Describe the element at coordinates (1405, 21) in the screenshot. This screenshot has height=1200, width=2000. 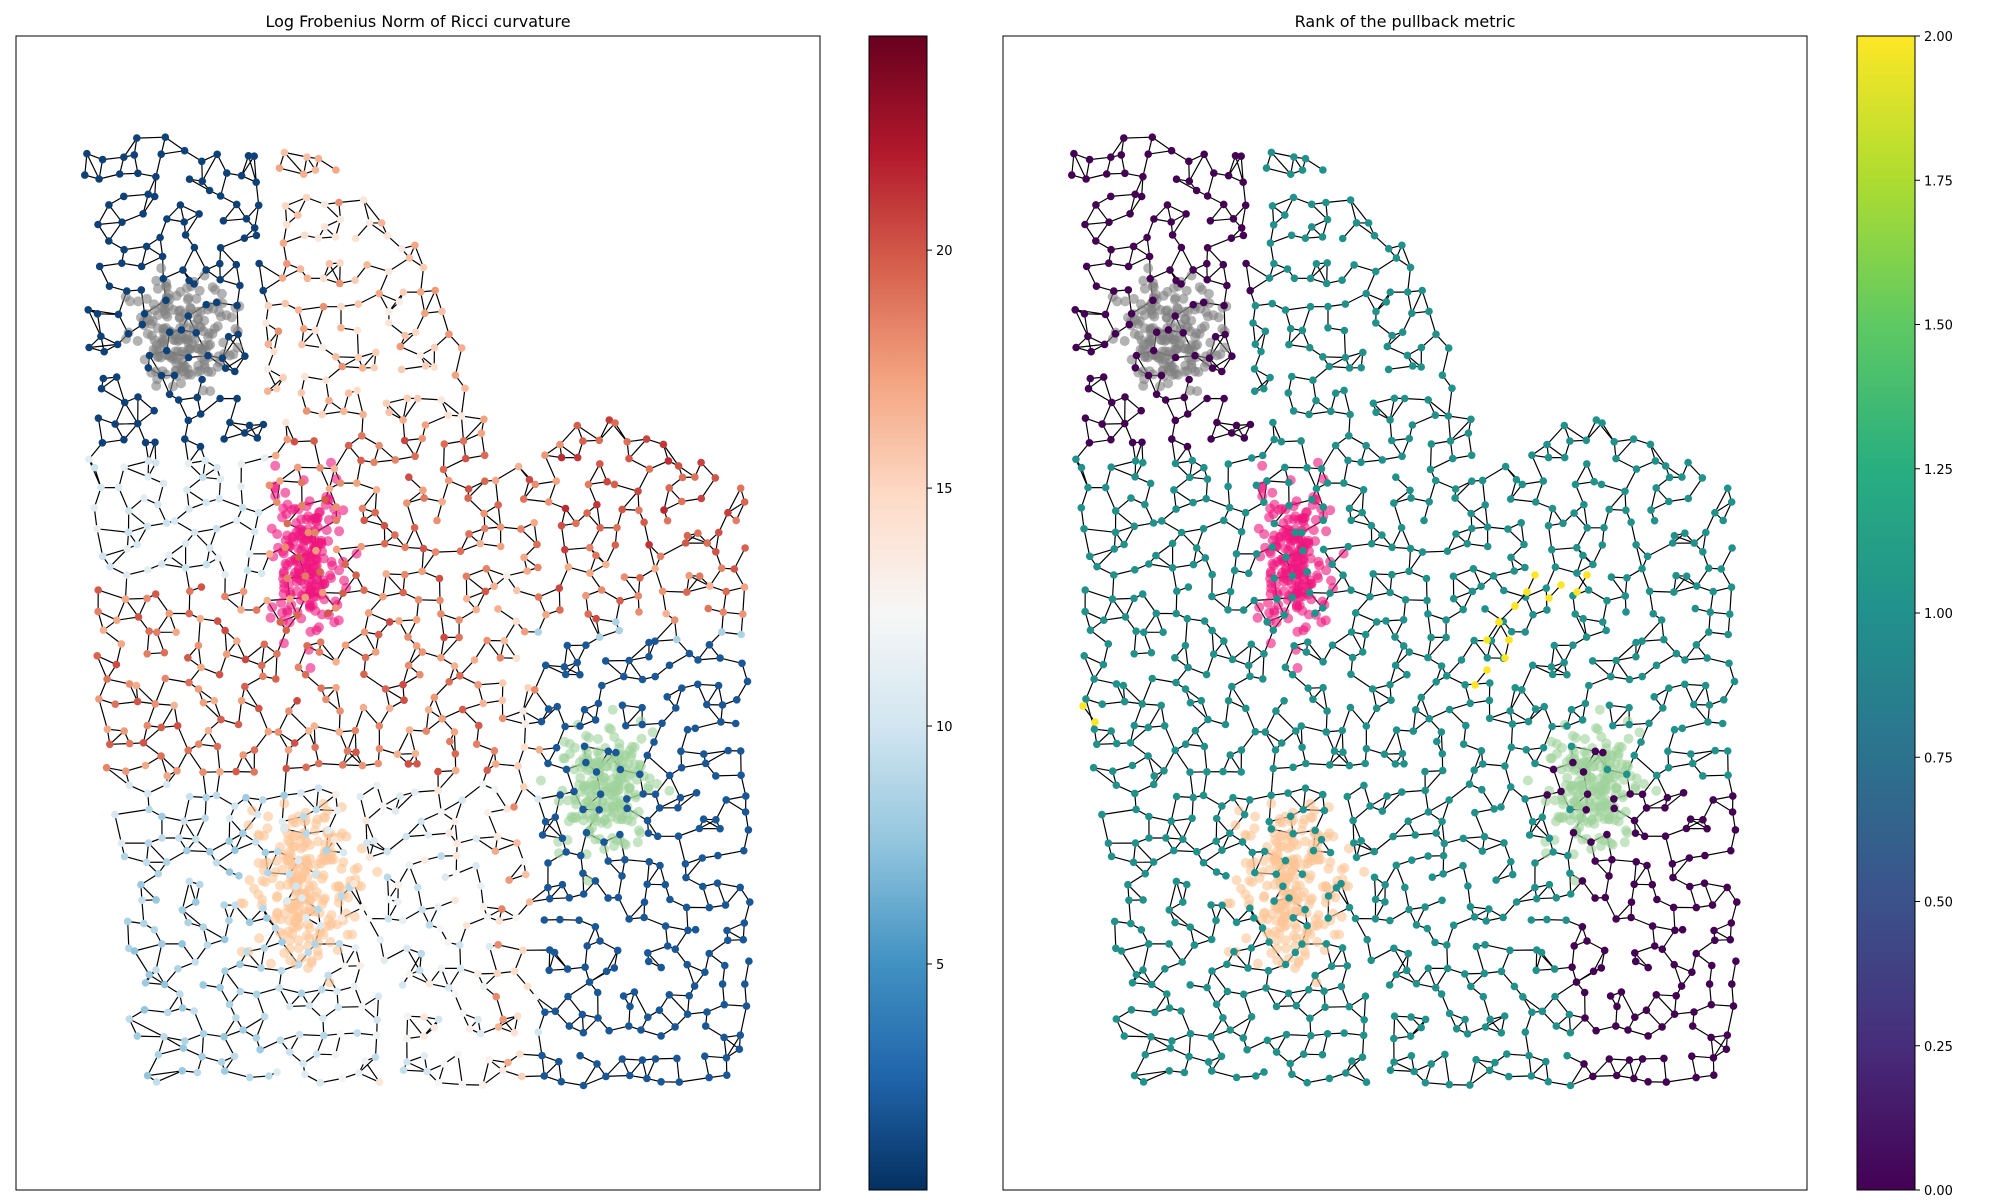
I see `panel-rank-title: Rank of the pullback metric` at that location.